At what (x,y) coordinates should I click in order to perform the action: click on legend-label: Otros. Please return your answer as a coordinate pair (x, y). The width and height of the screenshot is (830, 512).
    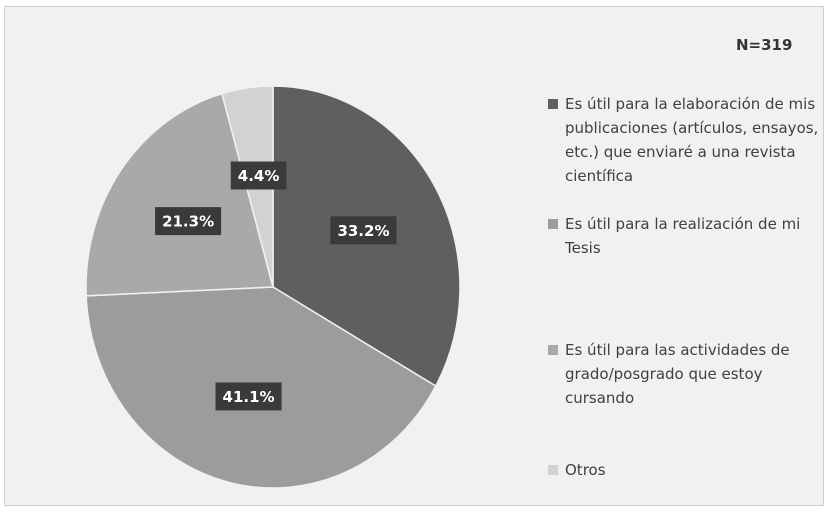
    Looking at the image, I should click on (585, 470).